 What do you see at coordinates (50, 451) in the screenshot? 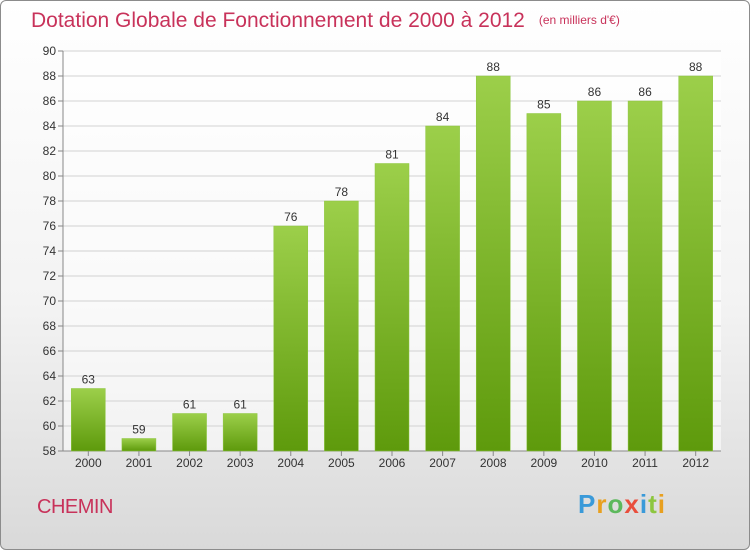
I see `y-tick-label: 58` at bounding box center [50, 451].